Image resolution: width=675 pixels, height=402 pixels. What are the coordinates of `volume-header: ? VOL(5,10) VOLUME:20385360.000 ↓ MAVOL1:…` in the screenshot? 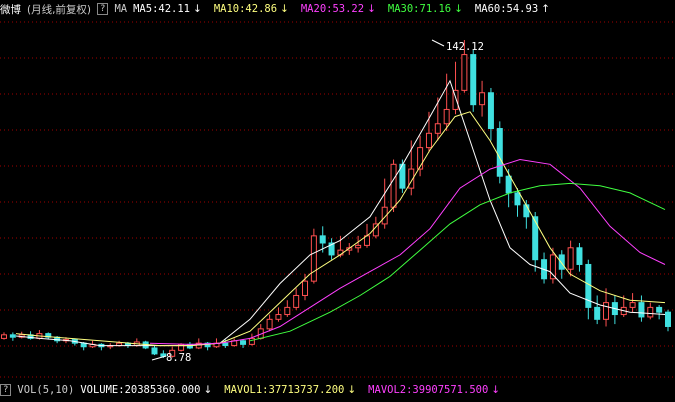 It's located at (337, 390).